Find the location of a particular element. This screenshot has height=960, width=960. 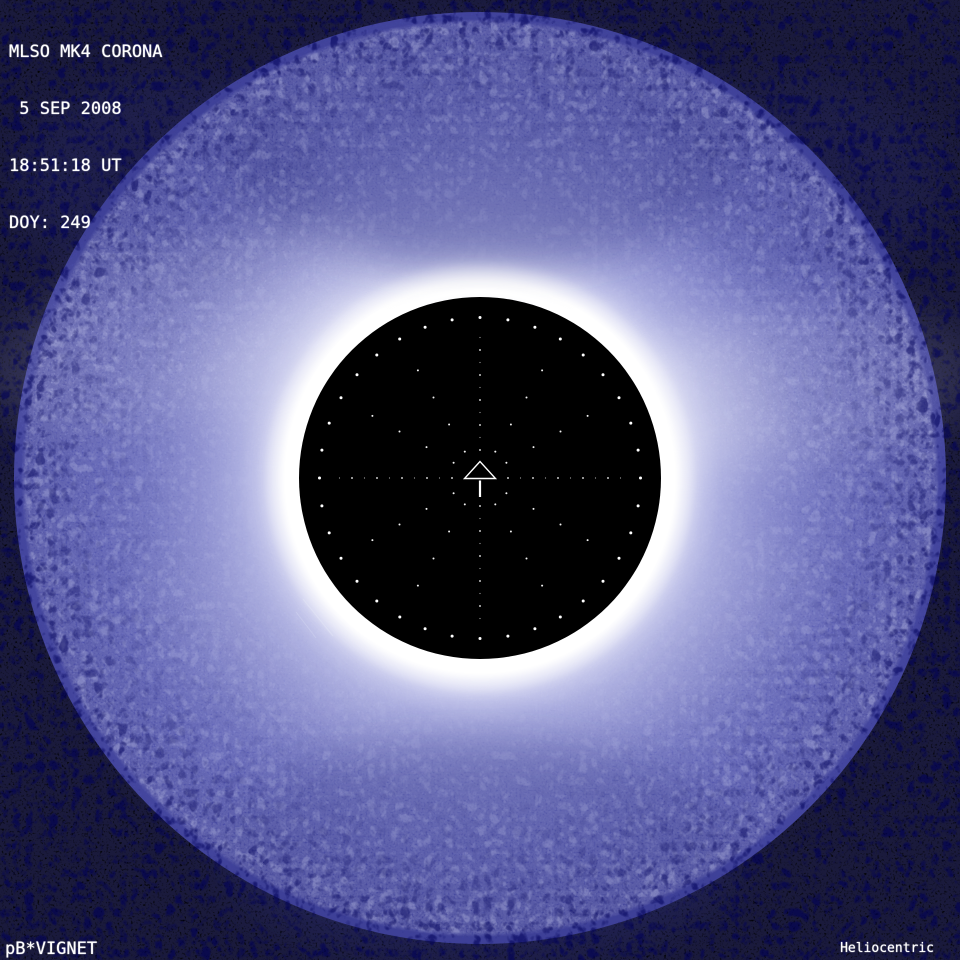

date-label: 5 SEP 2008 is located at coordinates (65, 109).